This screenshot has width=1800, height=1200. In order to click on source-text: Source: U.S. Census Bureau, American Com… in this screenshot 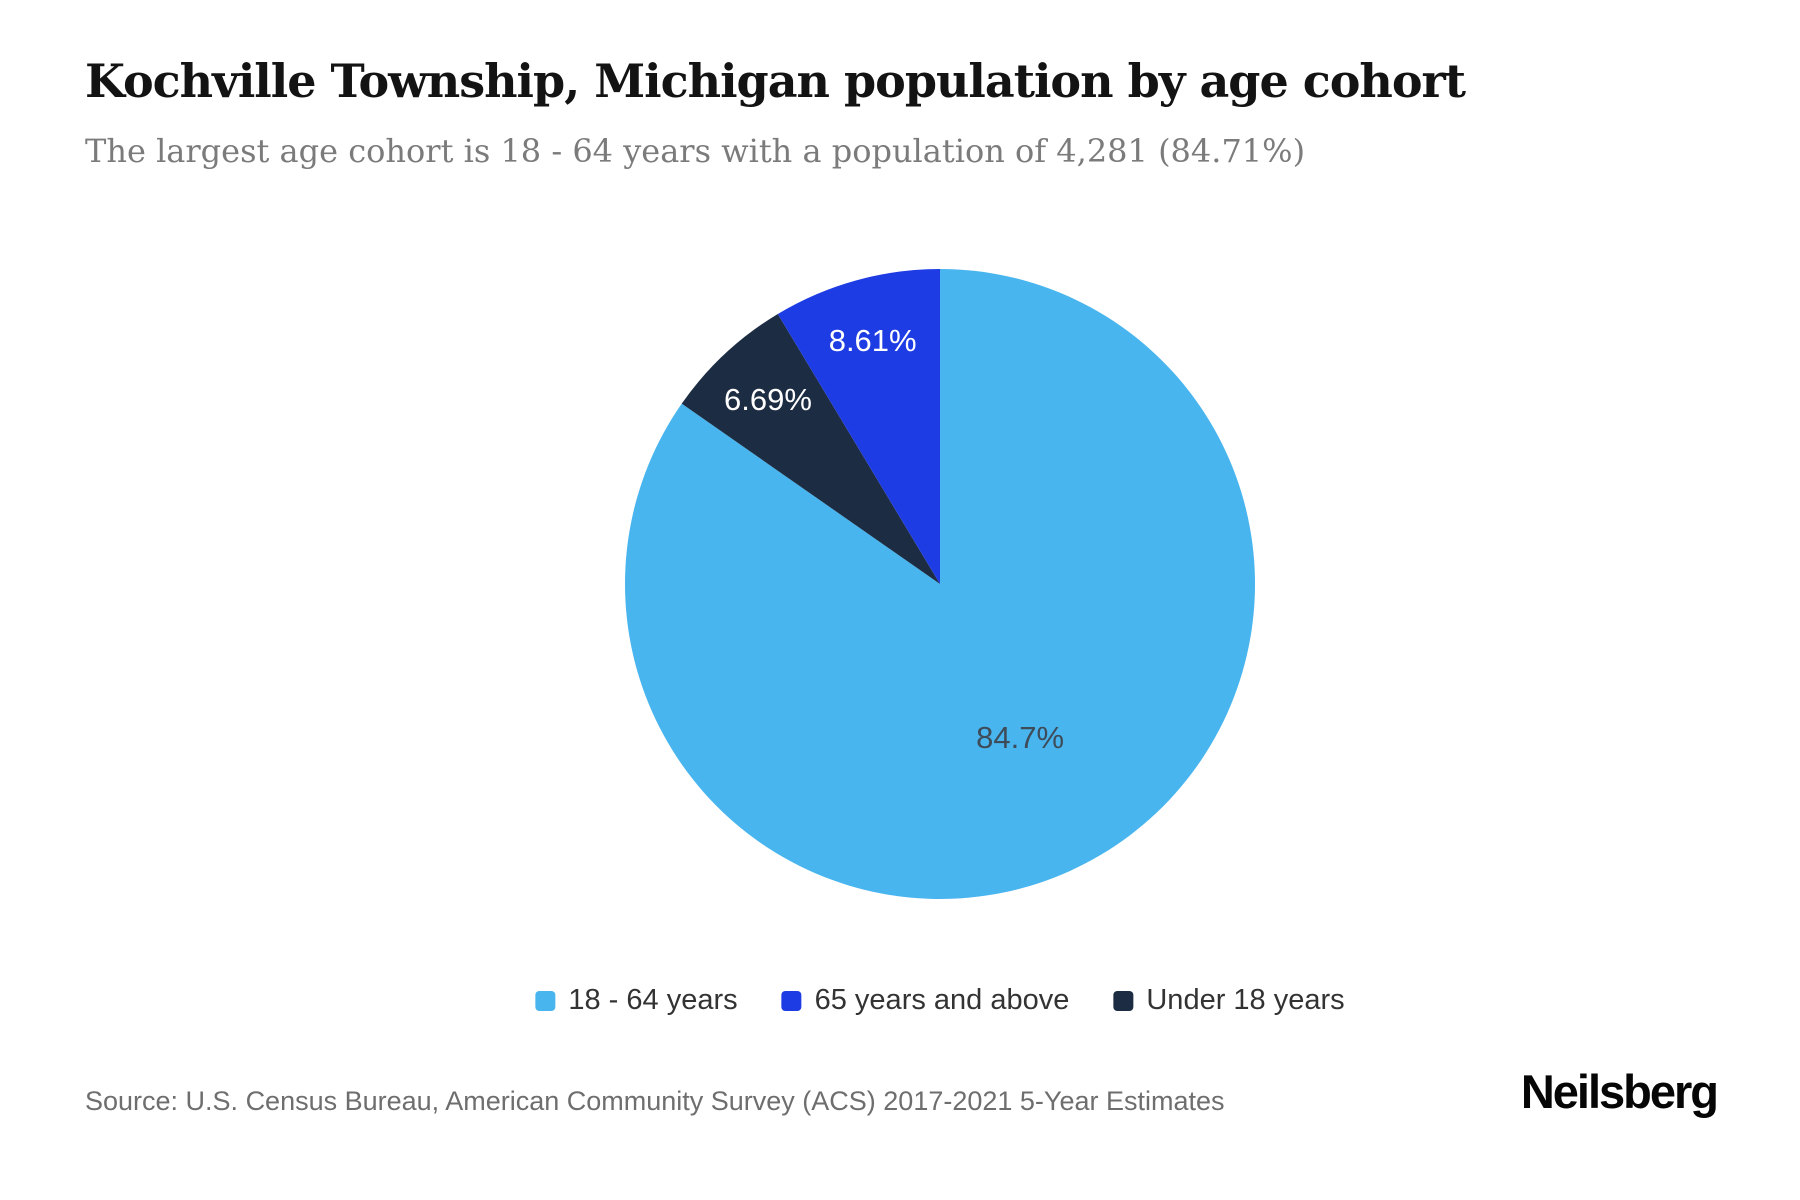, I will do `click(655, 1101)`.